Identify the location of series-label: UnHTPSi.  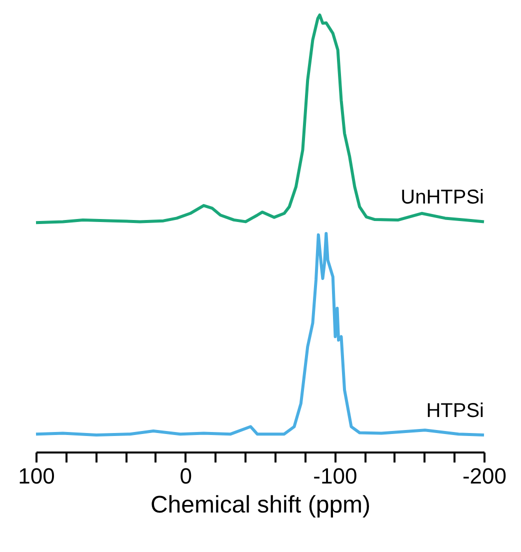
(442, 197).